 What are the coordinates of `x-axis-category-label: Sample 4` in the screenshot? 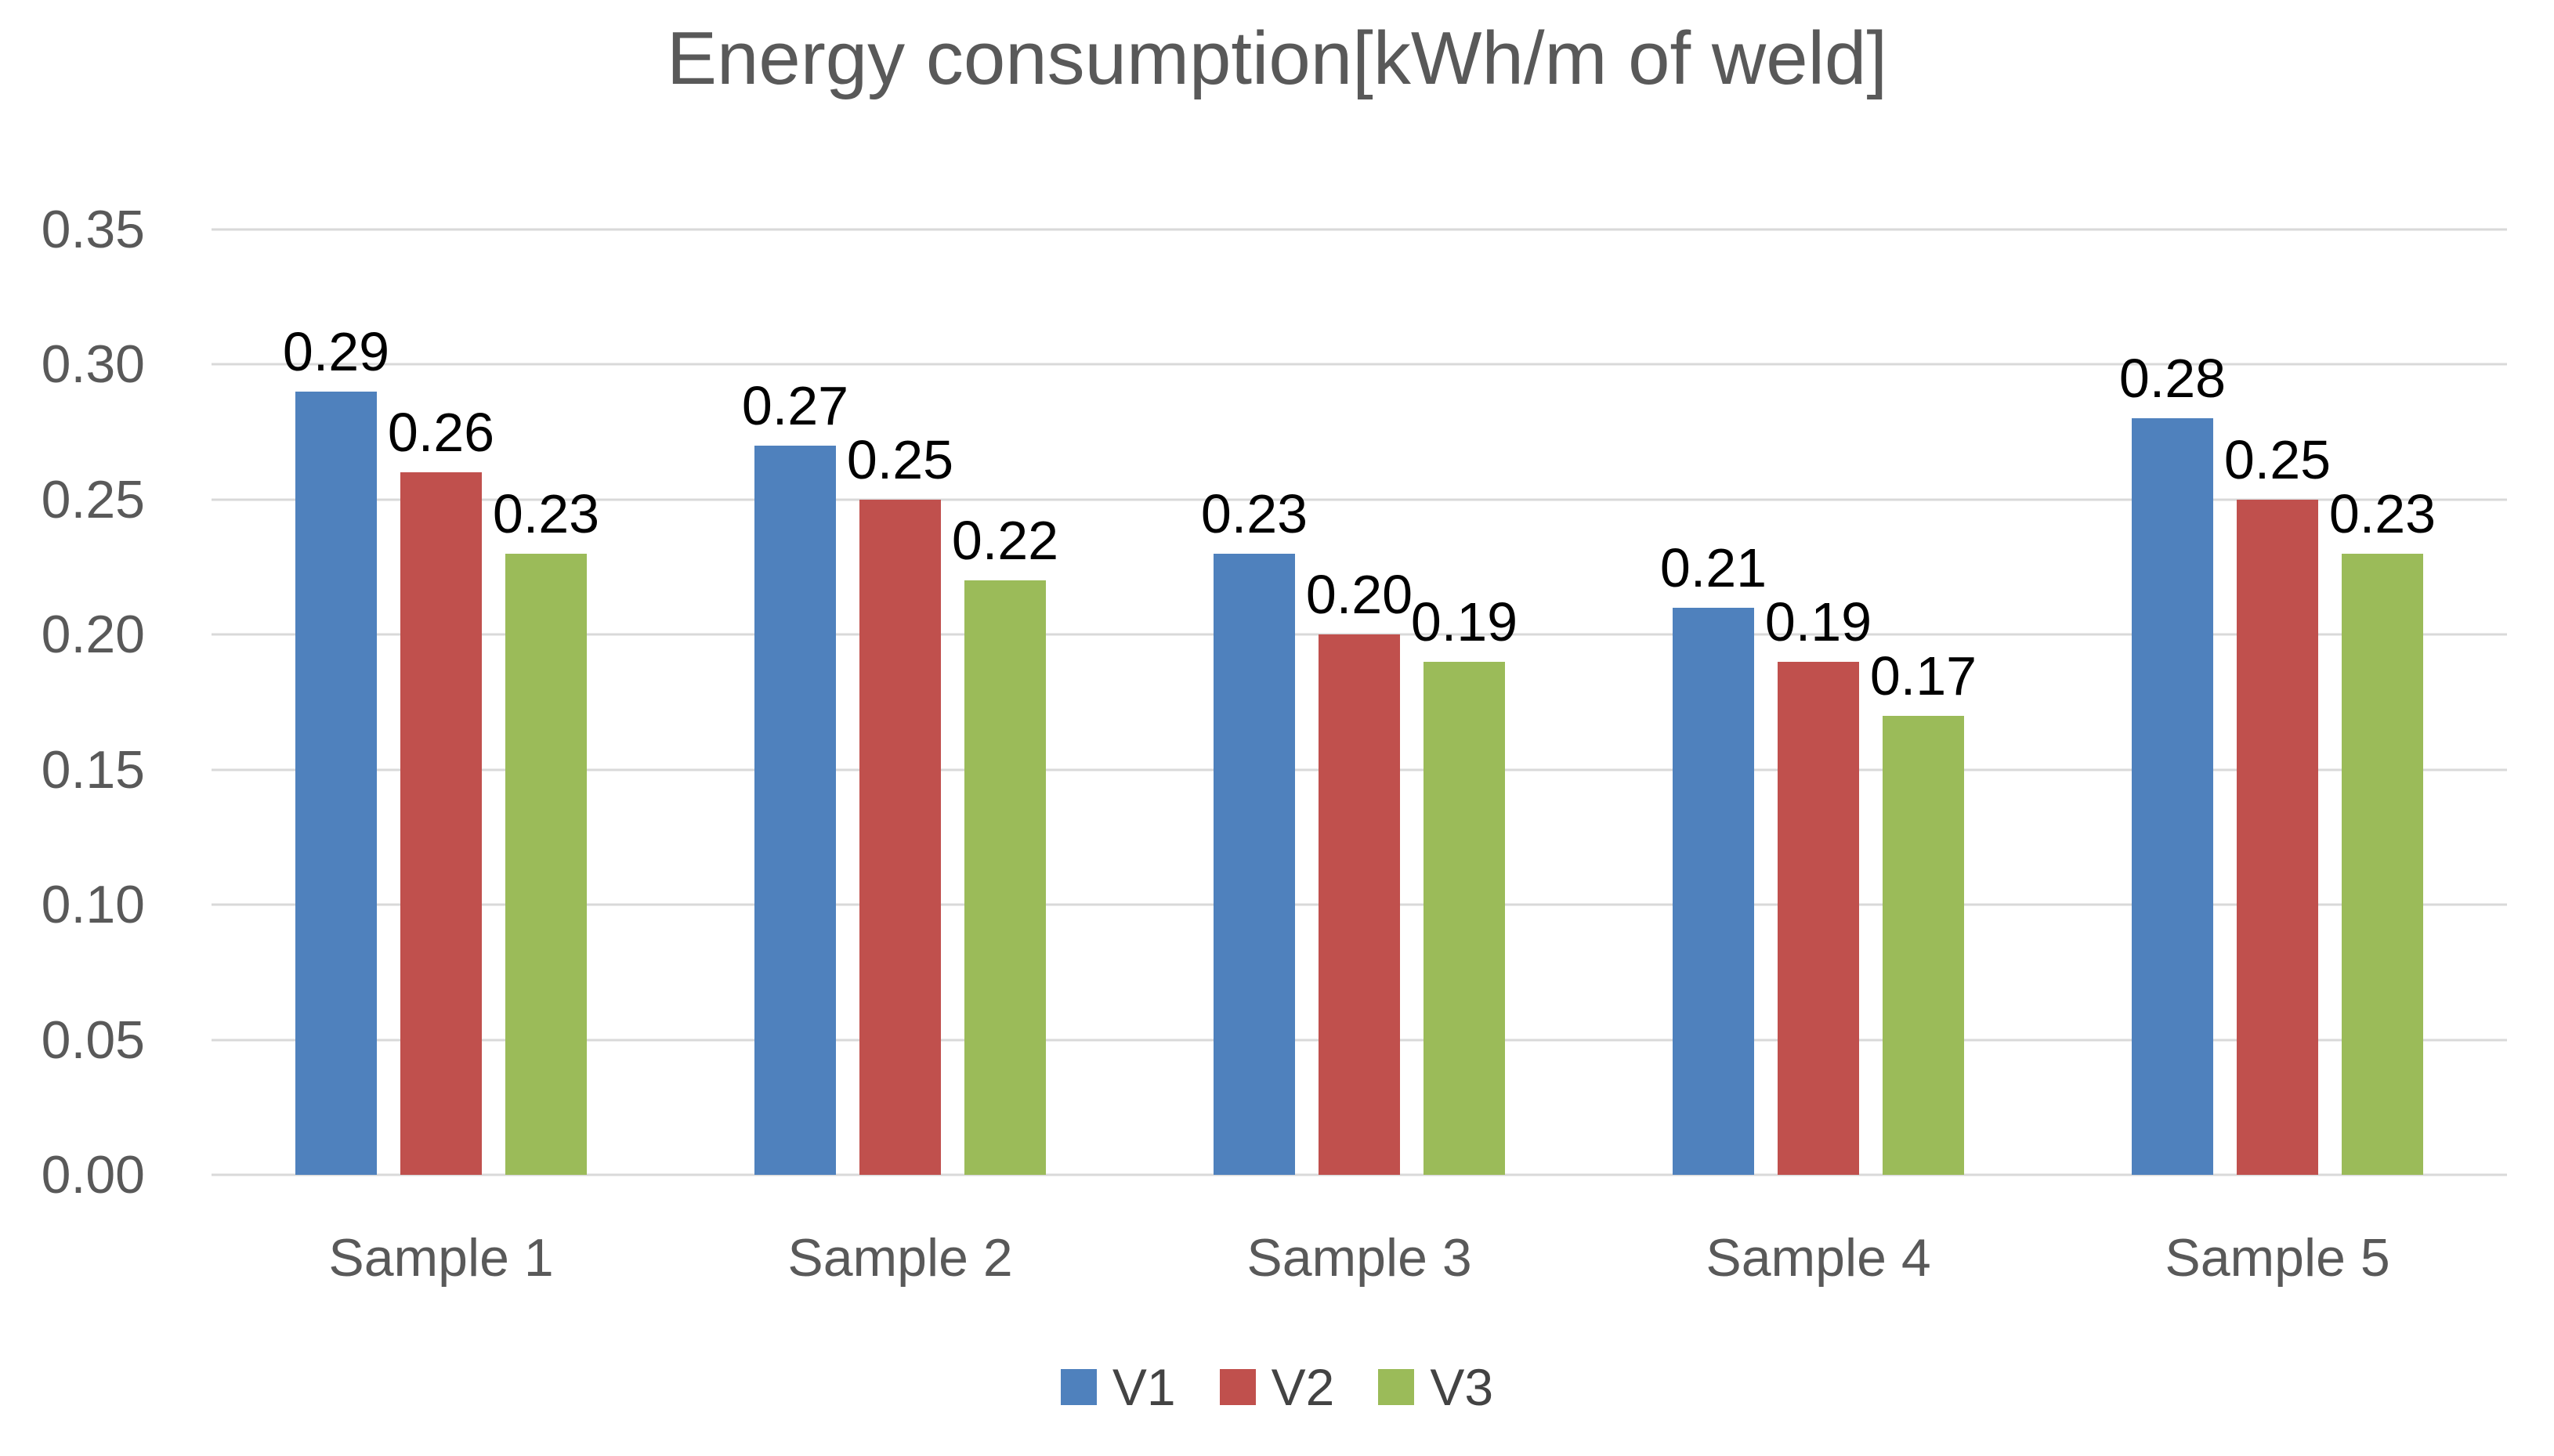 It's located at (1818, 1258).